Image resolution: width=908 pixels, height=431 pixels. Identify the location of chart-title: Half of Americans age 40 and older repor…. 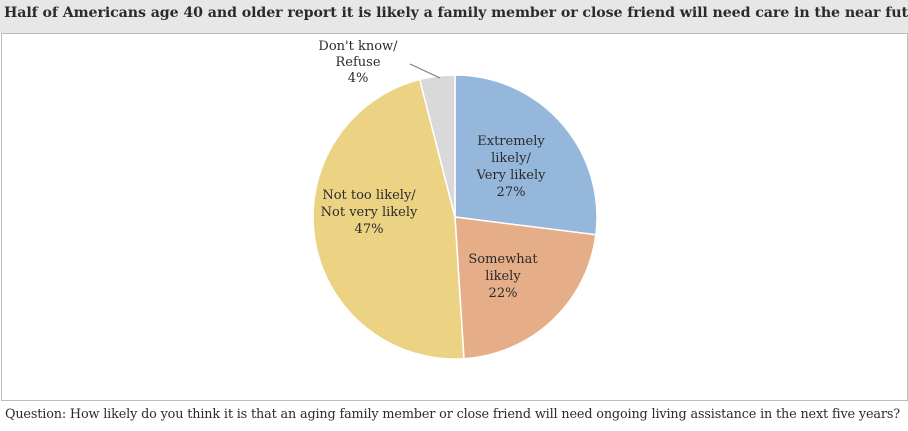
(456, 13).